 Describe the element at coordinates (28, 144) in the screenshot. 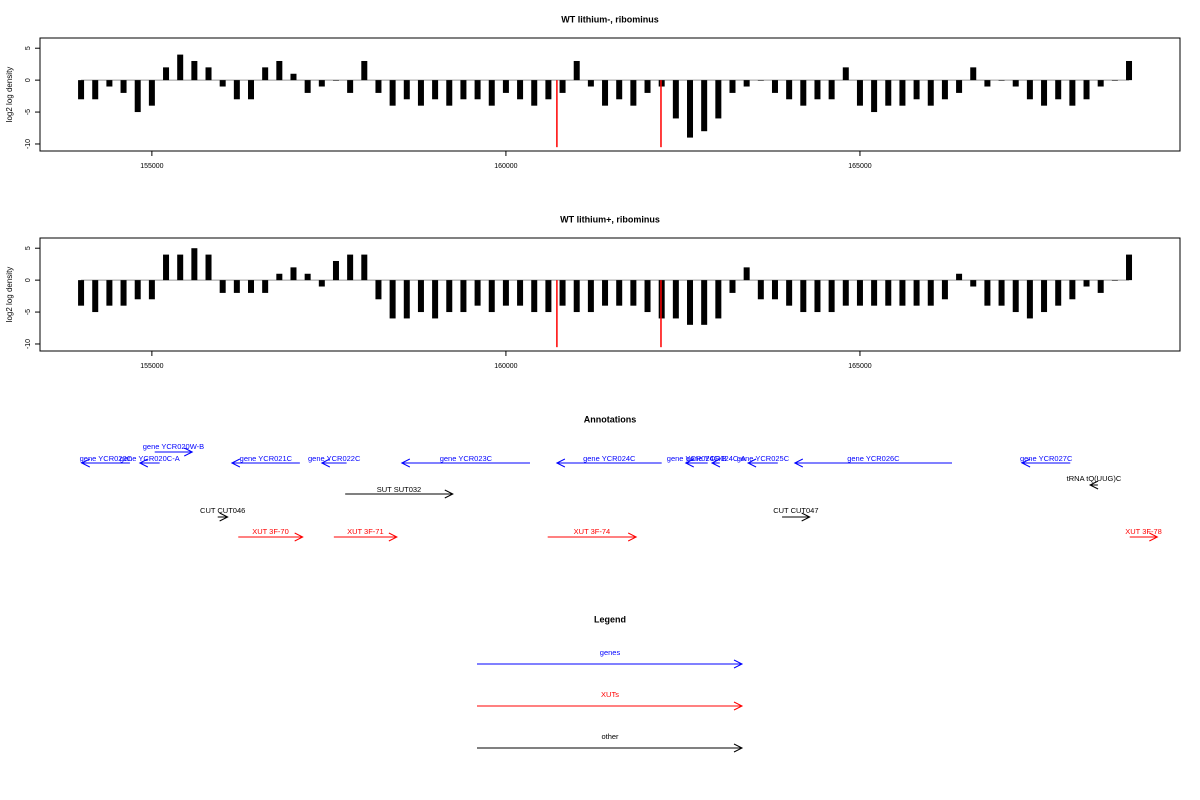

I see `y-tick-label: -10` at that location.